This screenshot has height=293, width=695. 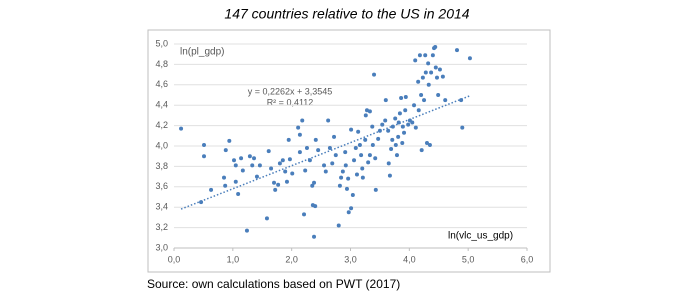 I want to click on x-tick-label: 0,0, so click(x=174, y=259).